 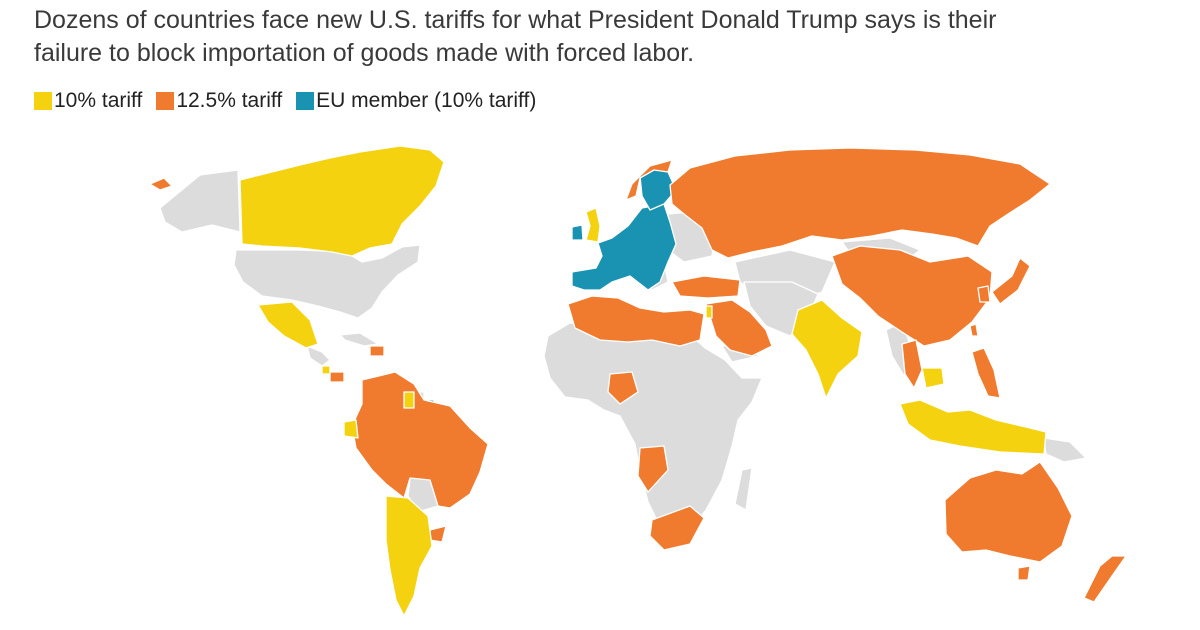 What do you see at coordinates (649, 180) in the screenshot?
I see `country-norway` at bounding box center [649, 180].